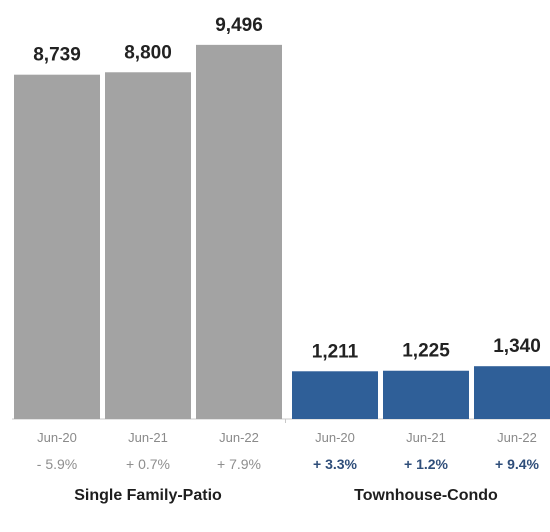 The image size is (550, 532). What do you see at coordinates (335, 464) in the screenshot?
I see `percent-change-label: + 3.3%` at bounding box center [335, 464].